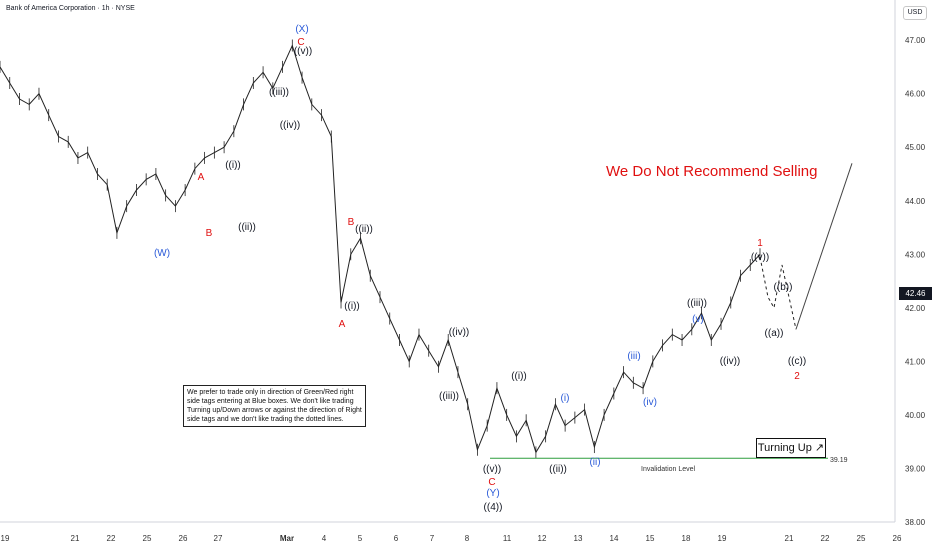 The height and width of the screenshot is (550, 932). I want to click on wave-label: ((c)), so click(797, 361).